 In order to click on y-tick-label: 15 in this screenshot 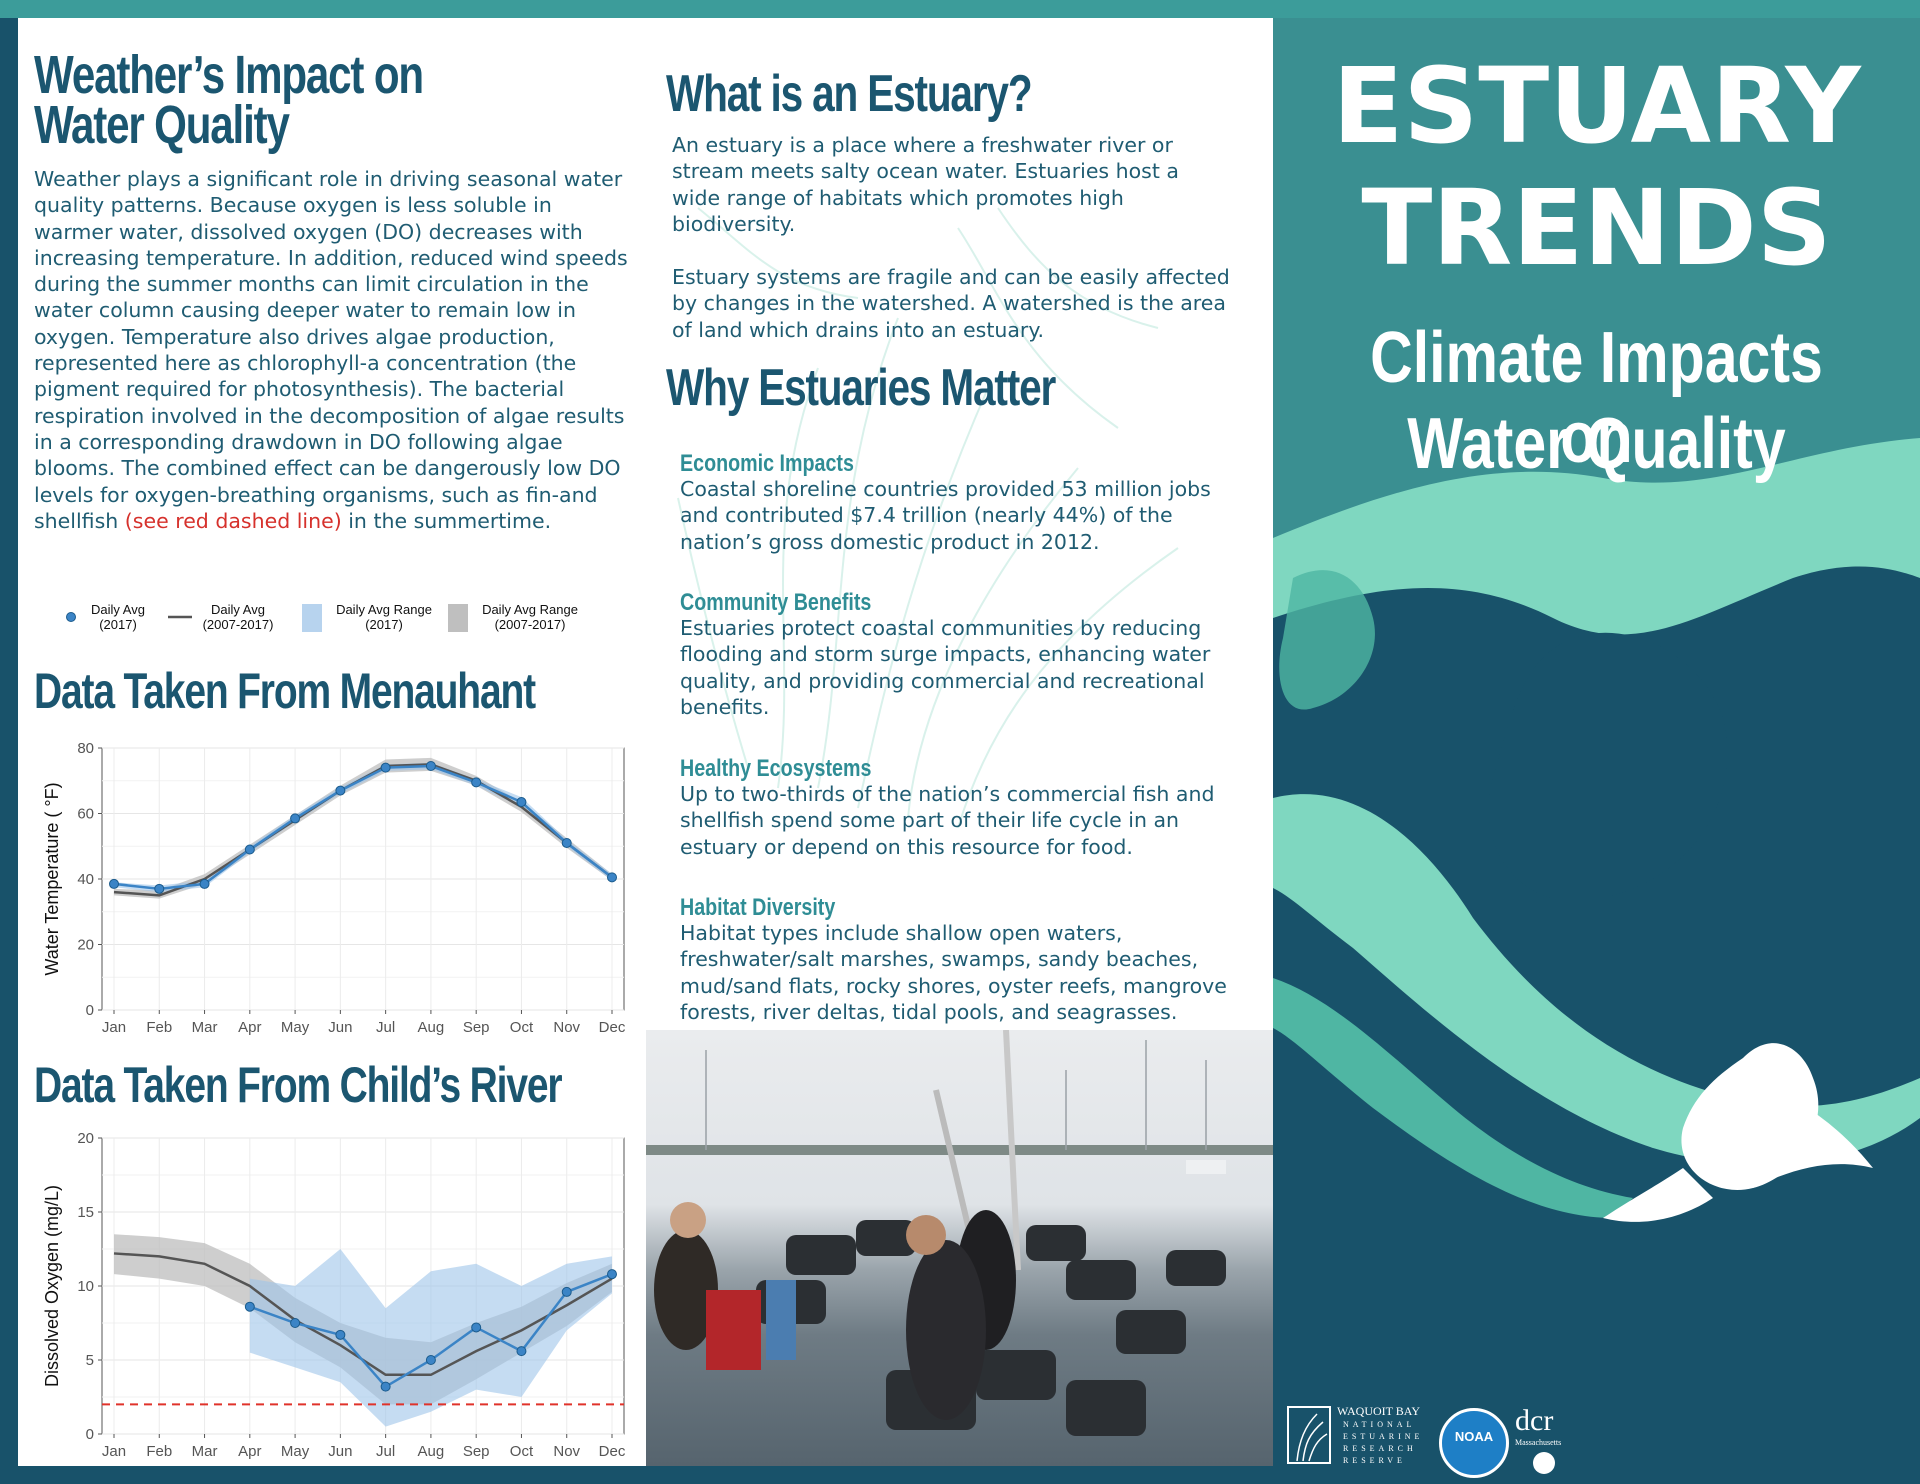, I will do `click(85, 1212)`.